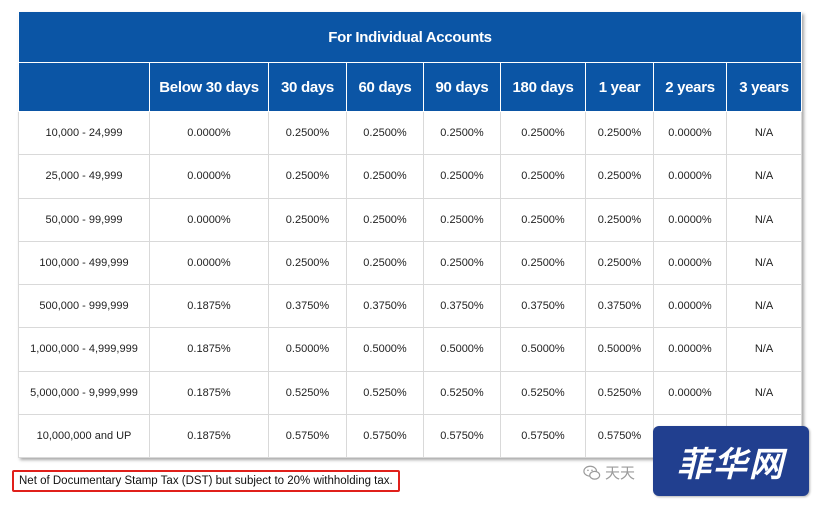 This screenshot has width=819, height=509. What do you see at coordinates (84, 392) in the screenshot?
I see `amount-range-cell: 5,000,000 - 9,999,999` at bounding box center [84, 392].